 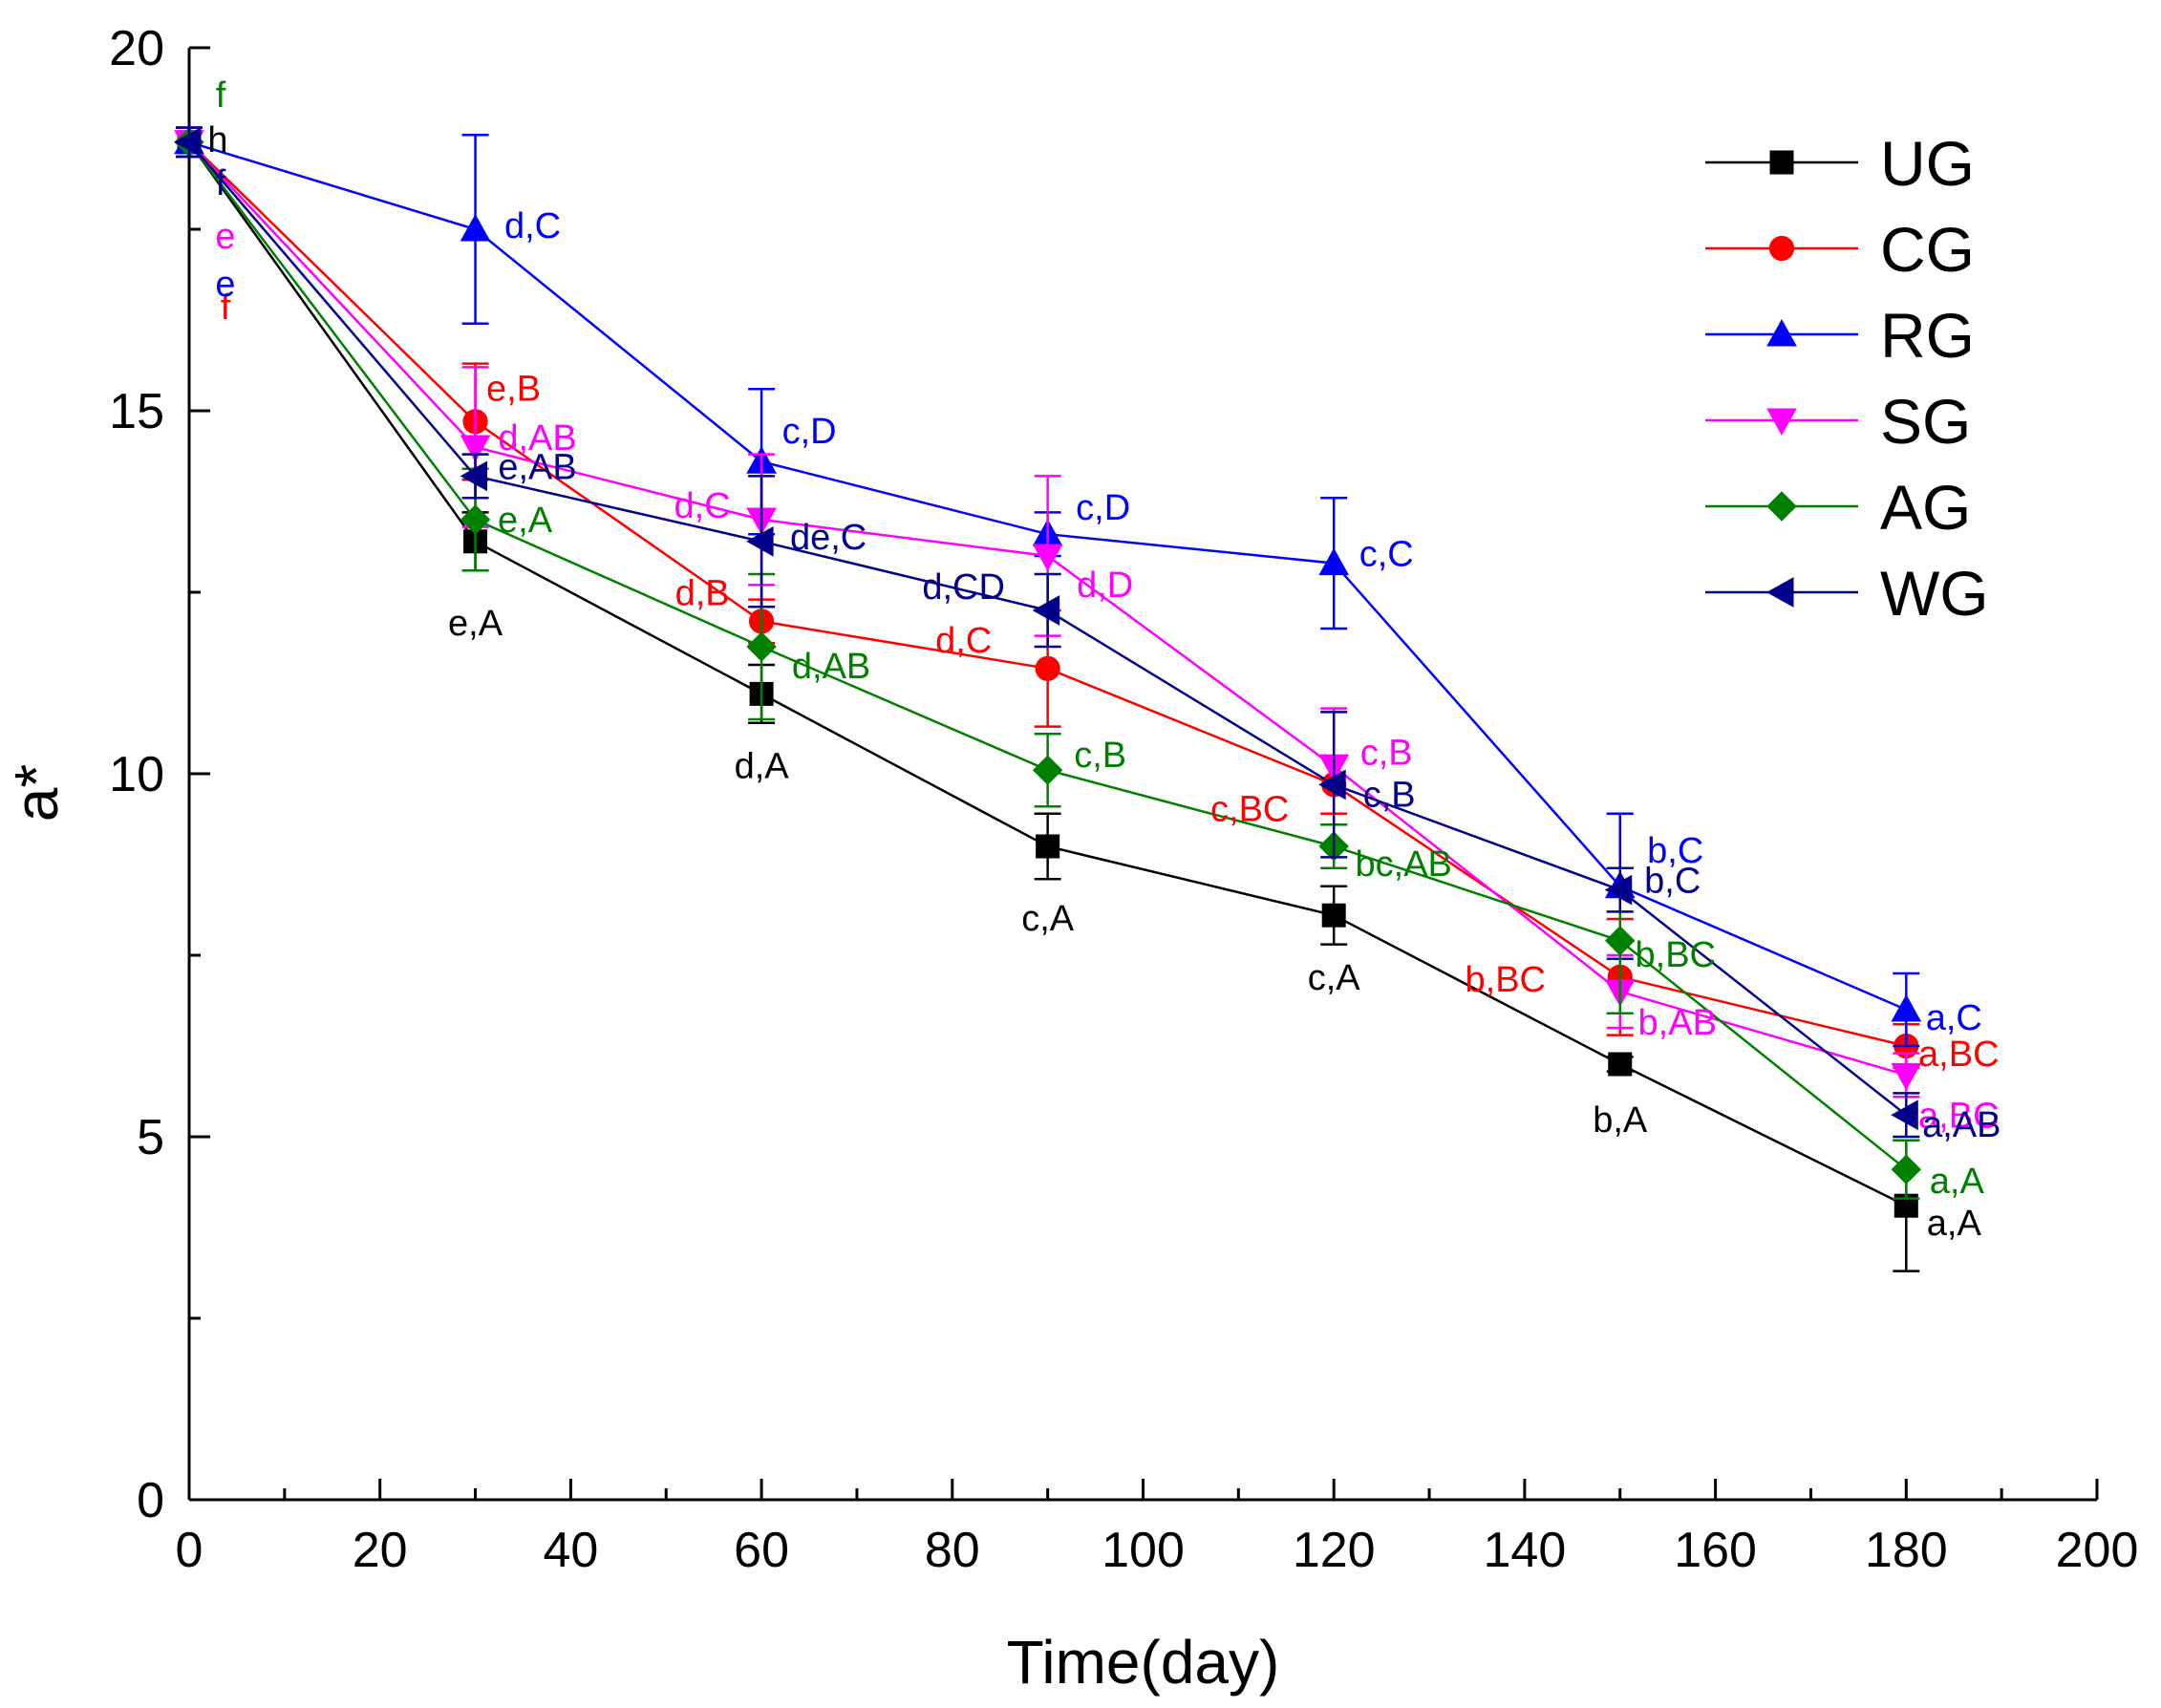 I want to click on x-tick-label: 60, so click(x=761, y=1551).